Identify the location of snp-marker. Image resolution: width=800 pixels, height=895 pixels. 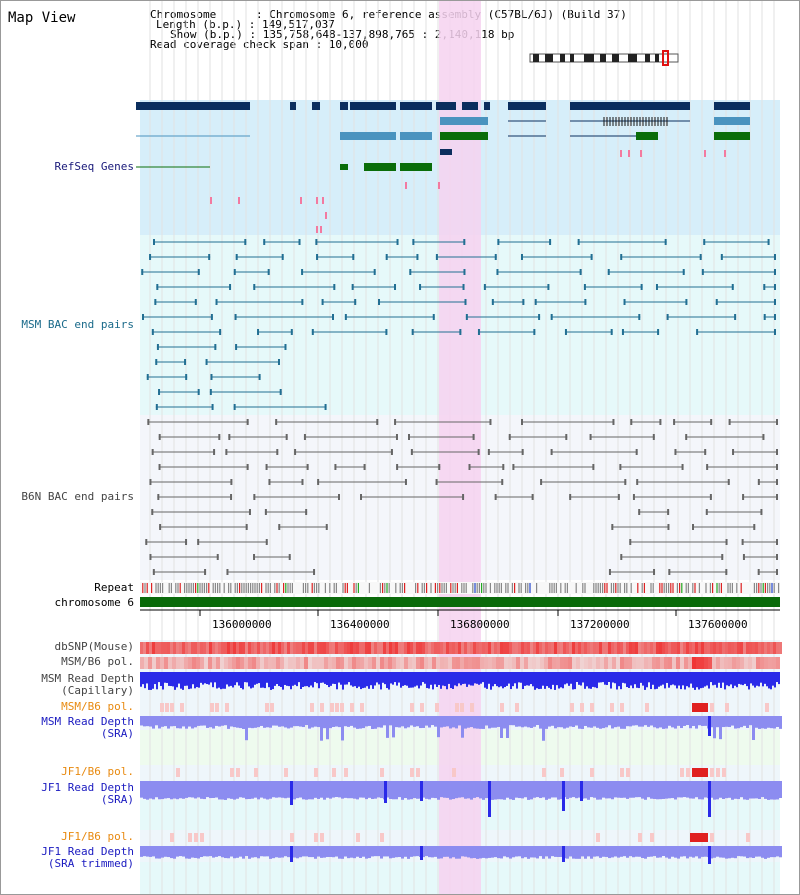
(725, 153).